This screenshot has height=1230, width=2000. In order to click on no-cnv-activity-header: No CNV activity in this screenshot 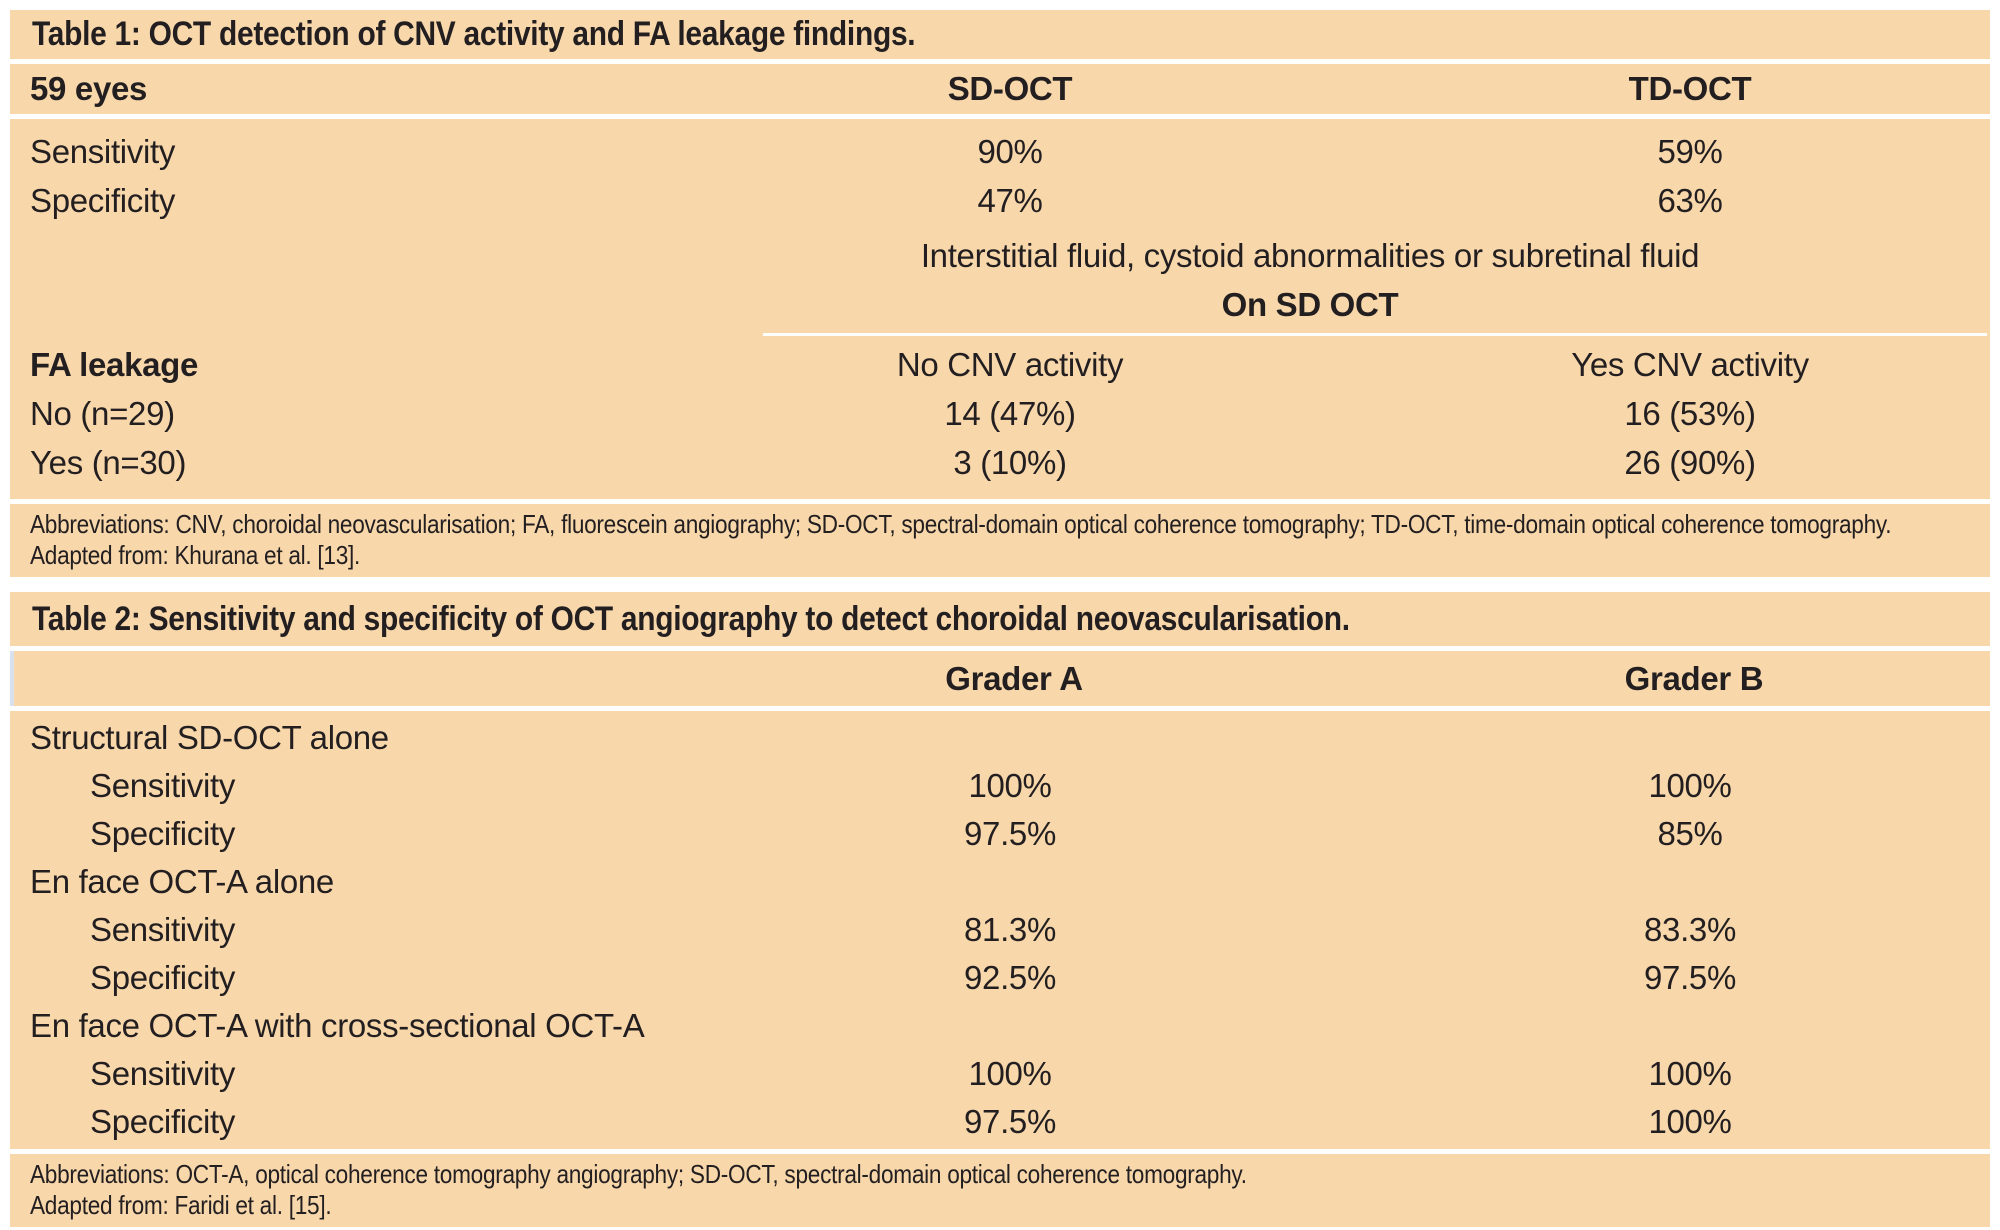, I will do `click(1010, 364)`.